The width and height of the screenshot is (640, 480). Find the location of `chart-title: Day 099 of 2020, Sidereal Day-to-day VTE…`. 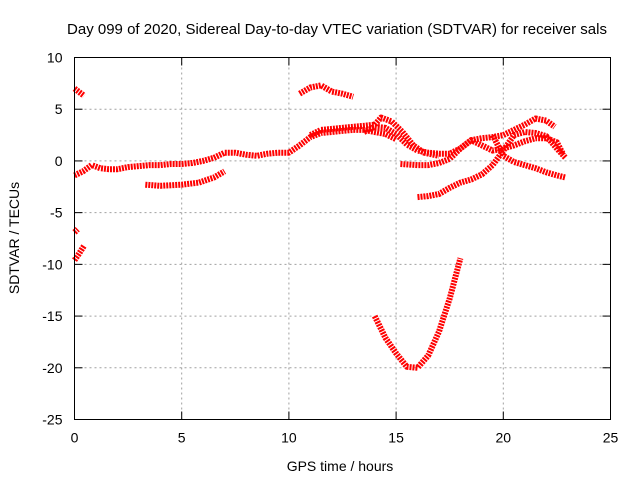

chart-title: Day 099 of 2020, Sidereal Day-to-day VTE… is located at coordinates (337, 29).